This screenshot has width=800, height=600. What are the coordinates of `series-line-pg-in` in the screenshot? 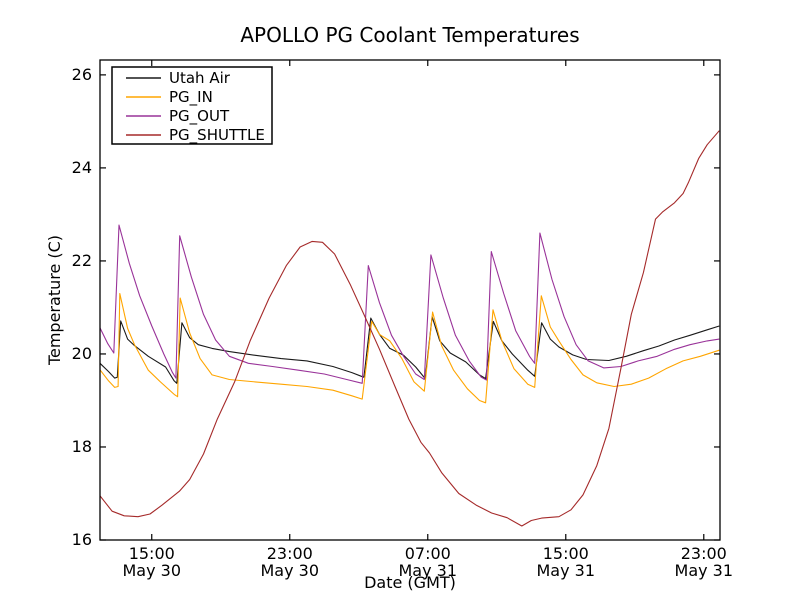 It's located at (409, 348).